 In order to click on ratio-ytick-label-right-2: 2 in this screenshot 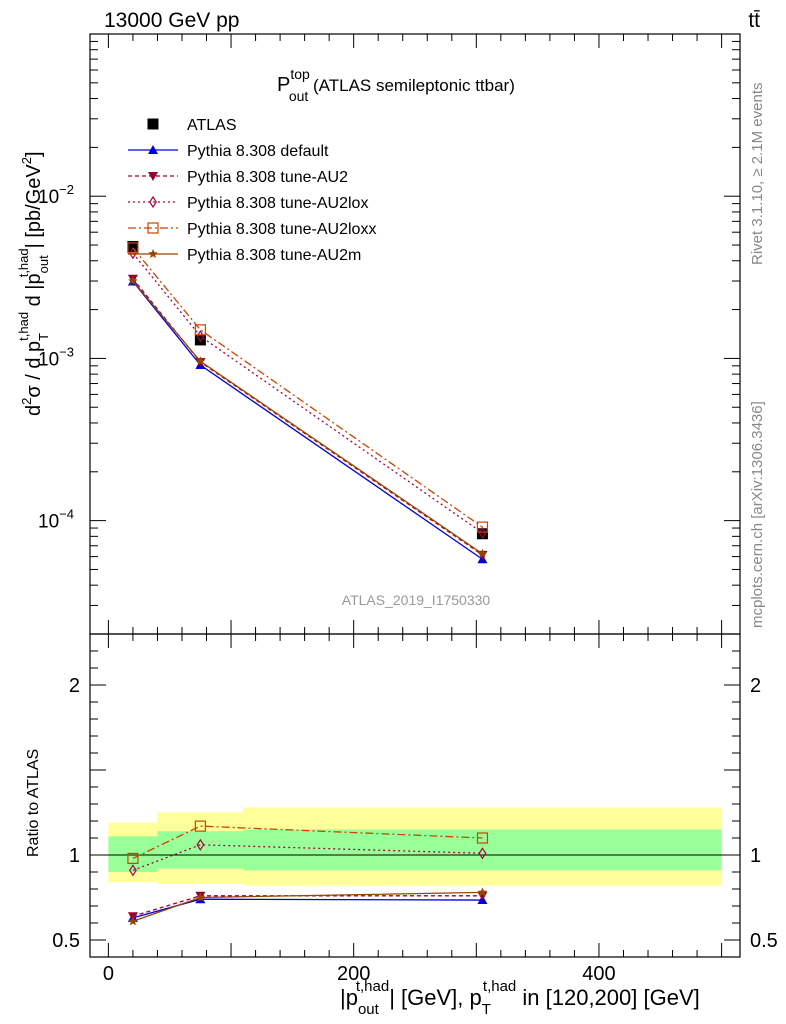, I will do `click(755, 686)`.